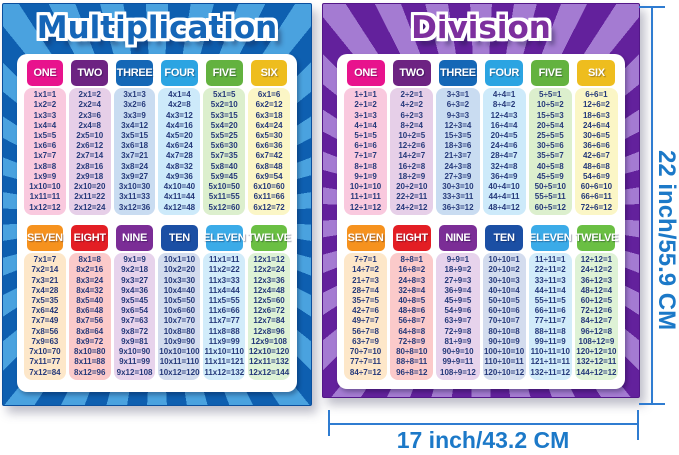 The width and height of the screenshot is (679, 455). What do you see at coordinates (135, 321) in the screenshot?
I see `table-cell: 9x7=63` at bounding box center [135, 321].